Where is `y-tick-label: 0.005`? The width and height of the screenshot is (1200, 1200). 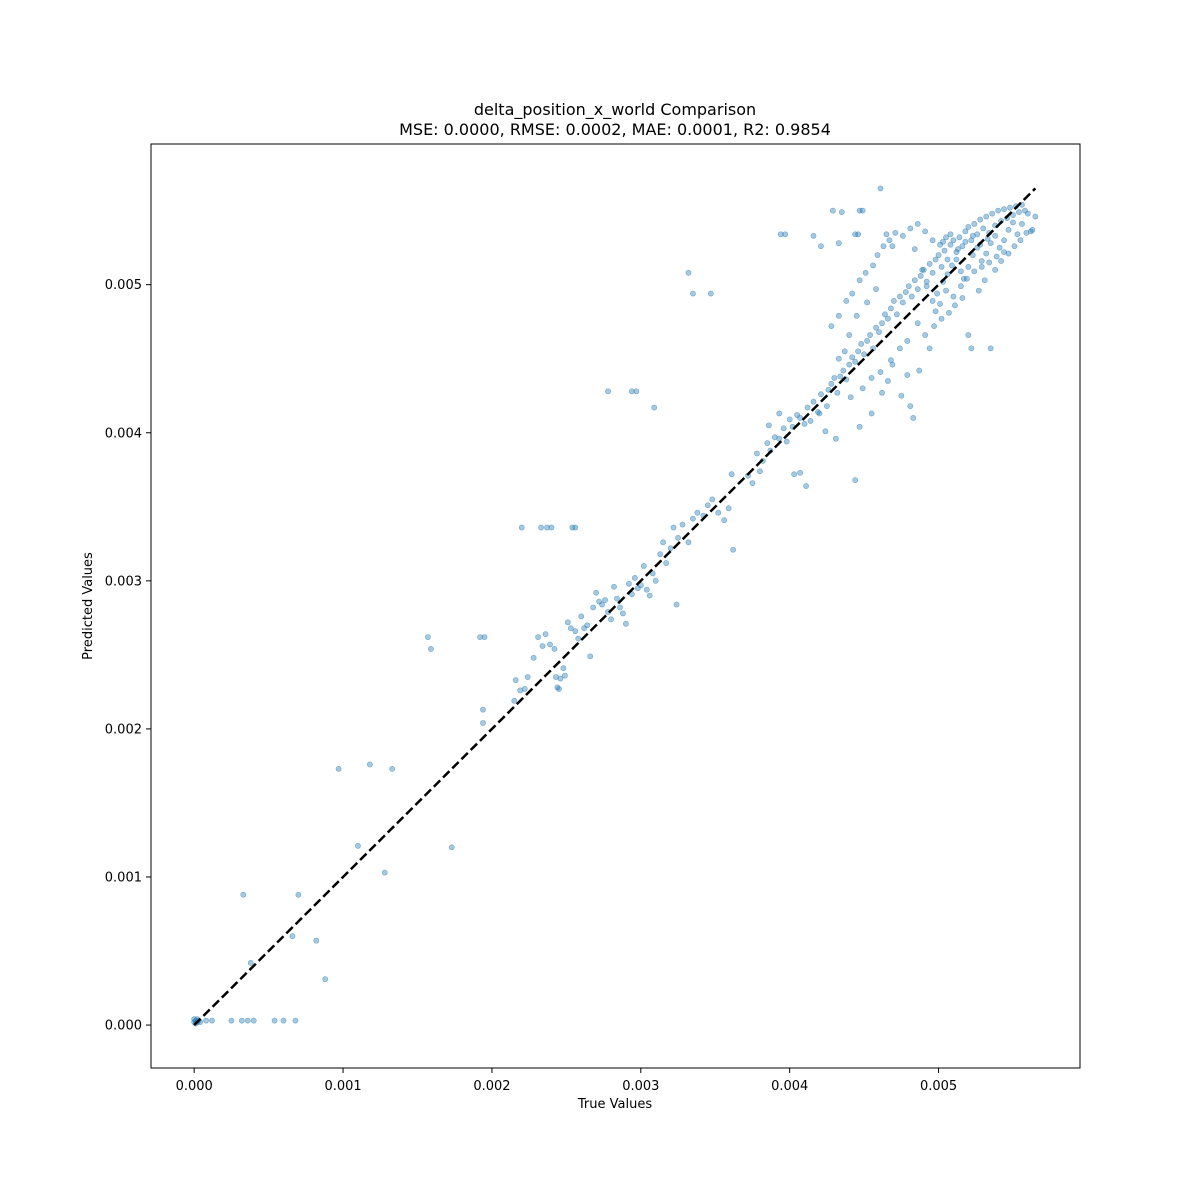
y-tick-label: 0.005 is located at coordinates (123, 285).